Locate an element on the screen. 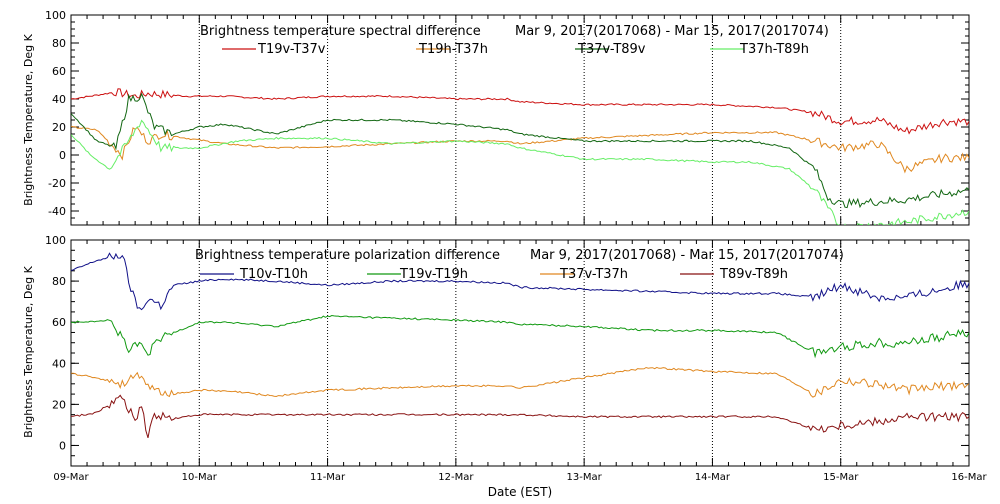 The width and height of the screenshot is (1000, 504). legend-label: T37v-T37h is located at coordinates (593, 274).